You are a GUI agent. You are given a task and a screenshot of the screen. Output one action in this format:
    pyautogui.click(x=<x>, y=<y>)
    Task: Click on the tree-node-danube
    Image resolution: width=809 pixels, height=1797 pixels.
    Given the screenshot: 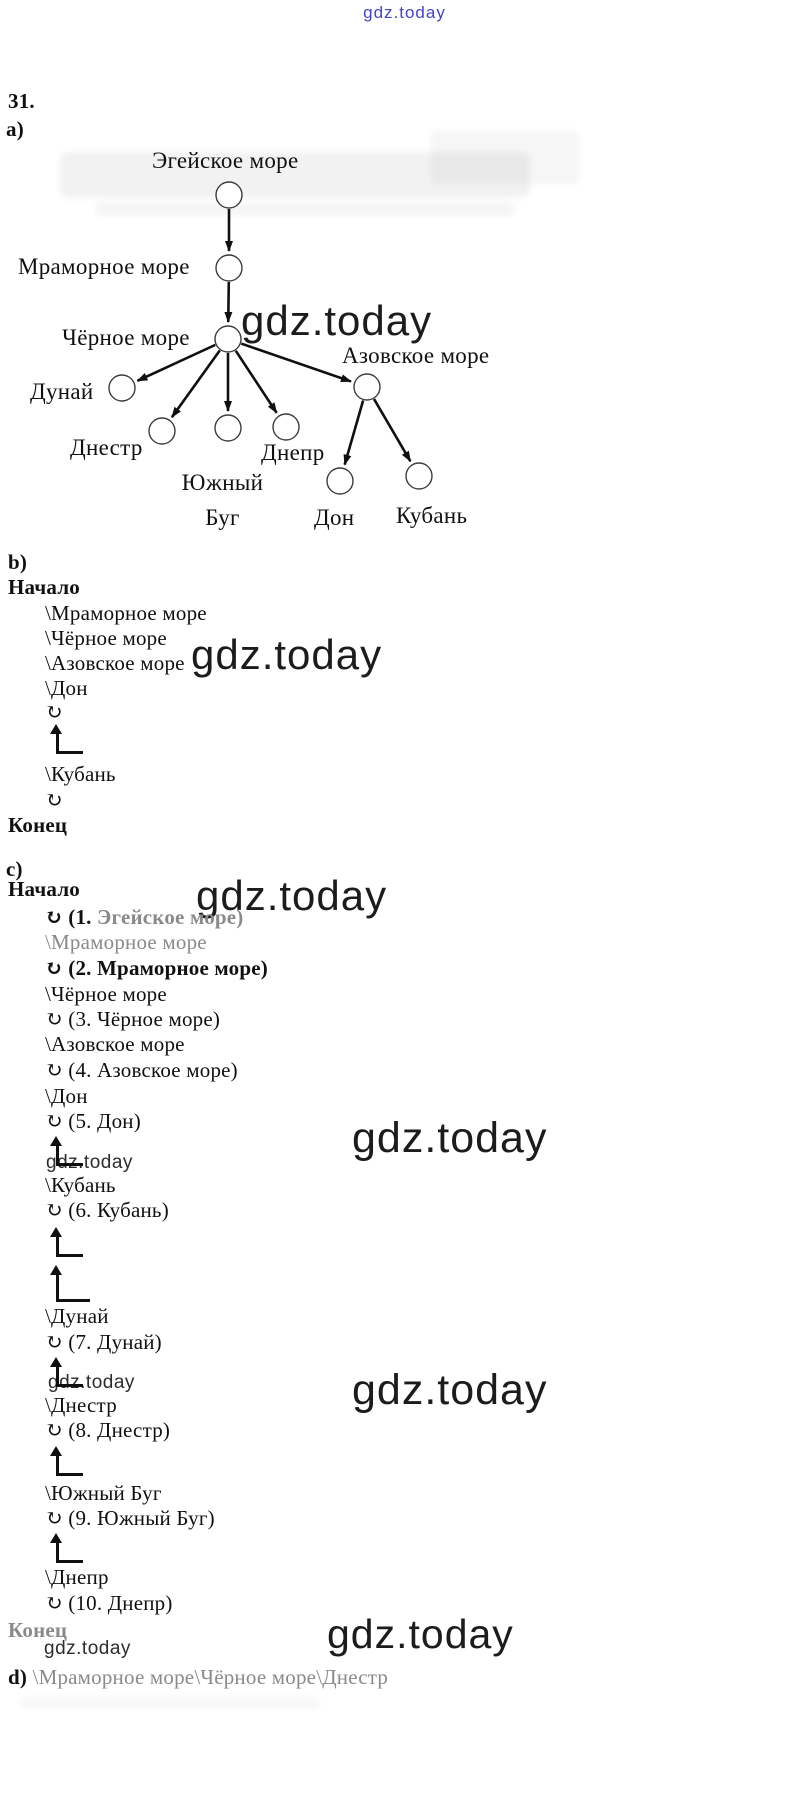 What is the action you would take?
    pyautogui.click(x=122, y=388)
    